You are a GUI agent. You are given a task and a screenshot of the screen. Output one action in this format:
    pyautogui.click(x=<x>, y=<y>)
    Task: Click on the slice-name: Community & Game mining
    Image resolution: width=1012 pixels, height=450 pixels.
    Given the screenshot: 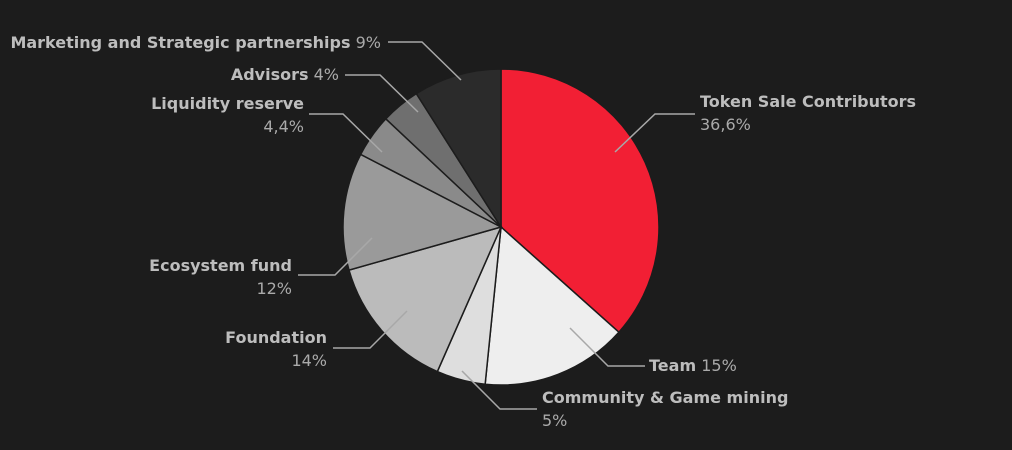 What is the action you would take?
    pyautogui.click(x=665, y=397)
    